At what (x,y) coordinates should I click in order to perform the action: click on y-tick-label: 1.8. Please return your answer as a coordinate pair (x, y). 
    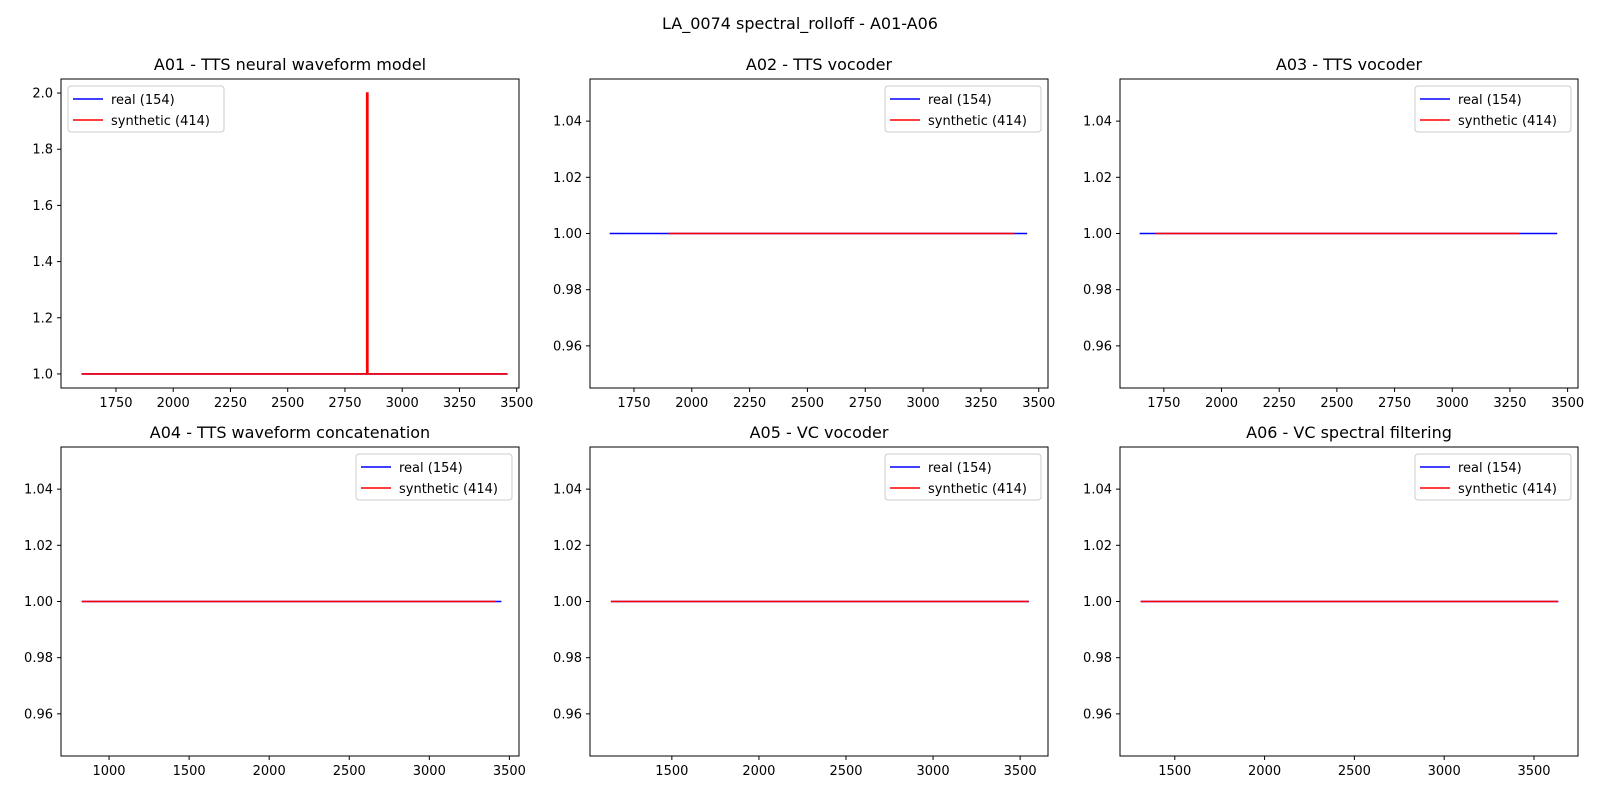
    Looking at the image, I should click on (42, 150).